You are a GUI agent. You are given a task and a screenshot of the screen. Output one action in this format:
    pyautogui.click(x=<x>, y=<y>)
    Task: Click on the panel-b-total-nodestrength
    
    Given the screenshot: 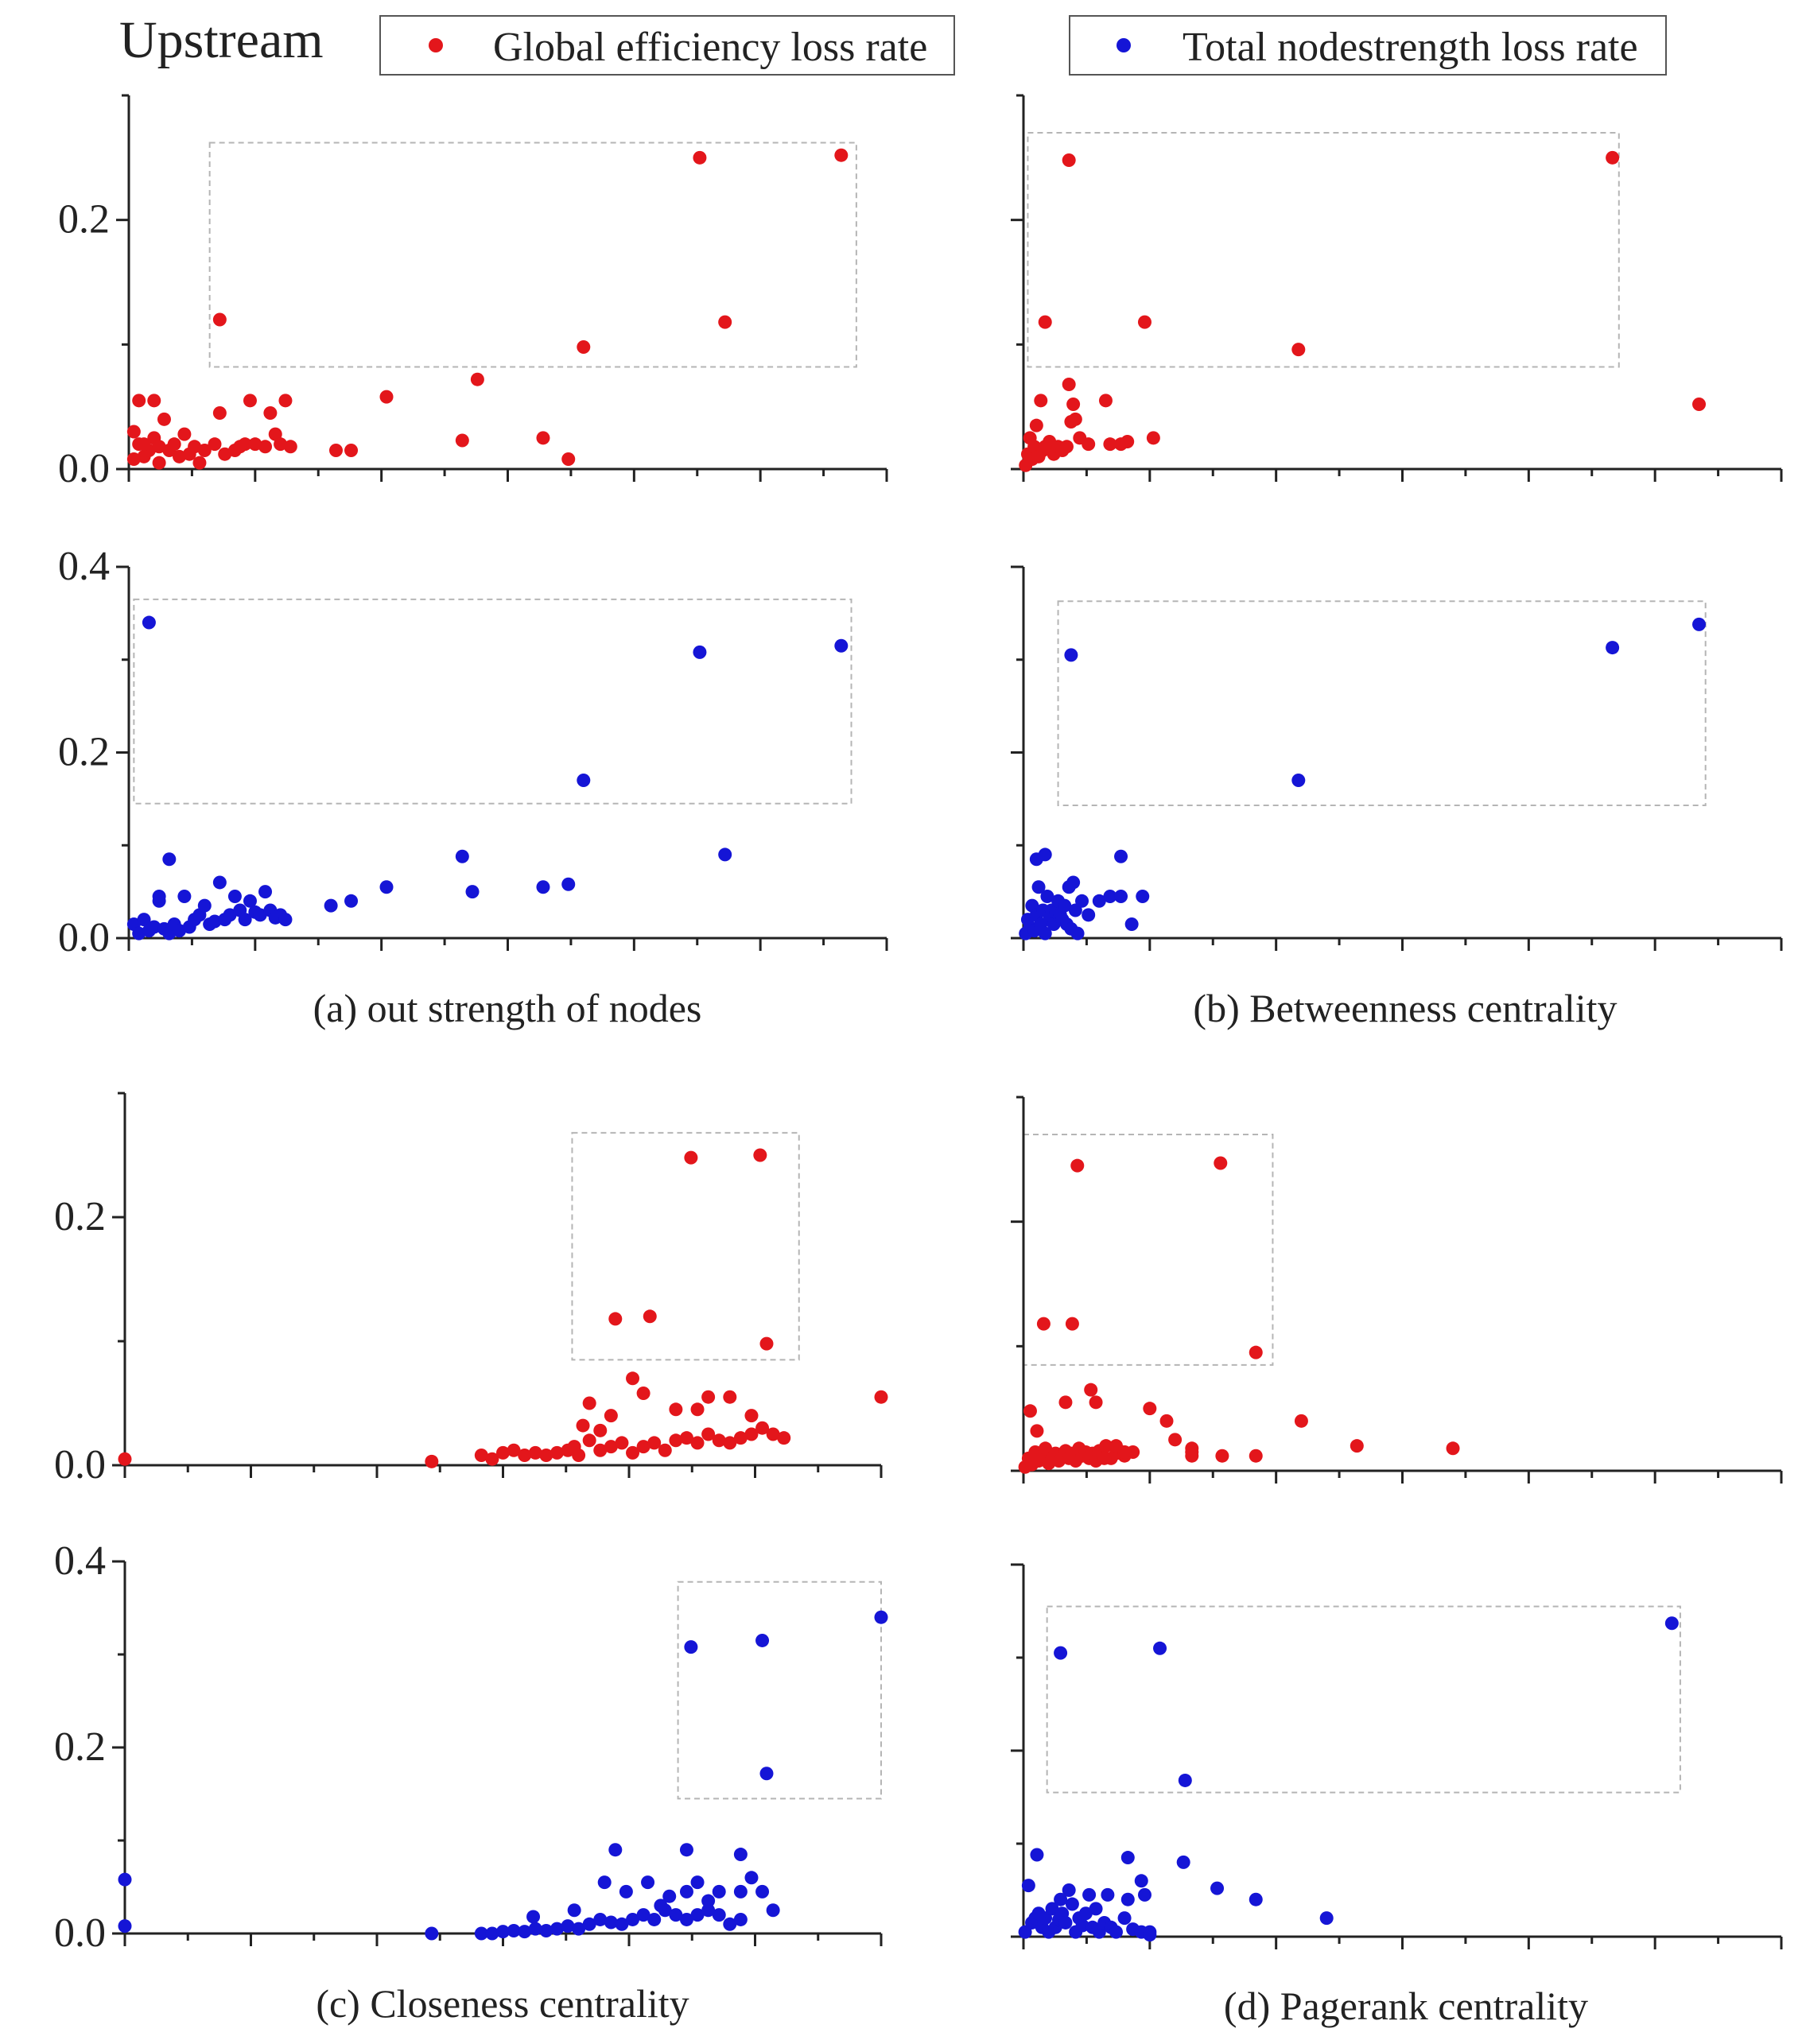 What is the action you would take?
    pyautogui.click(x=1397, y=758)
    